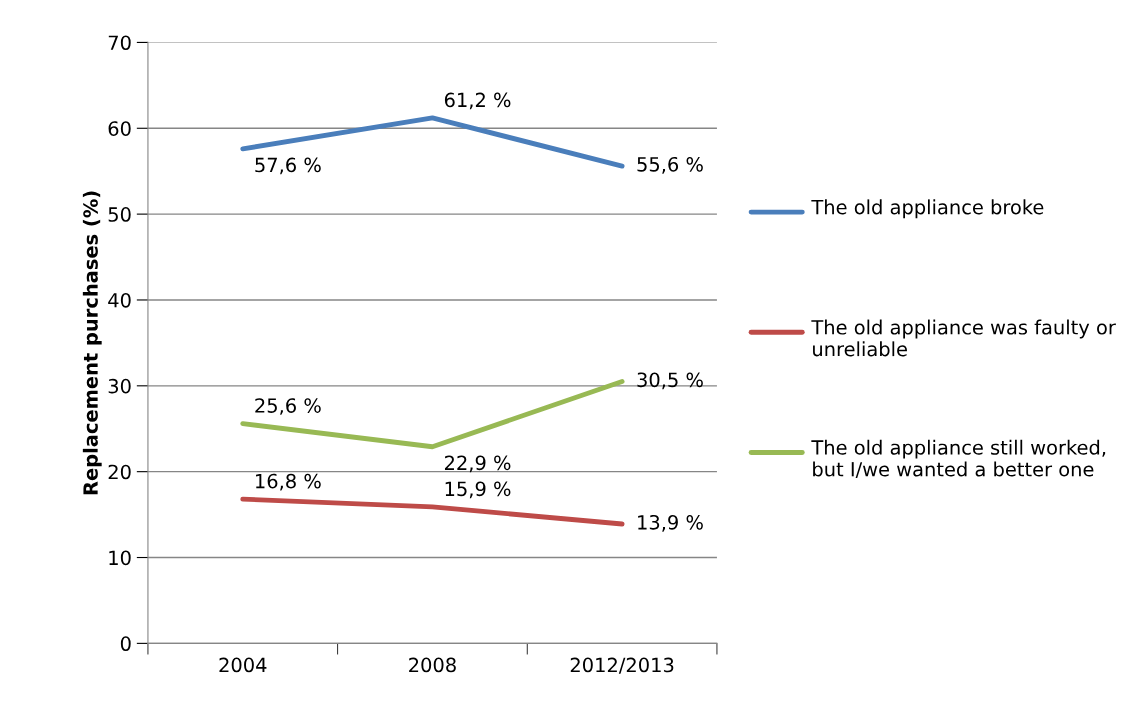 This screenshot has width=1138, height=707. What do you see at coordinates (670, 165) in the screenshot?
I see `data-label: 55,6 %` at bounding box center [670, 165].